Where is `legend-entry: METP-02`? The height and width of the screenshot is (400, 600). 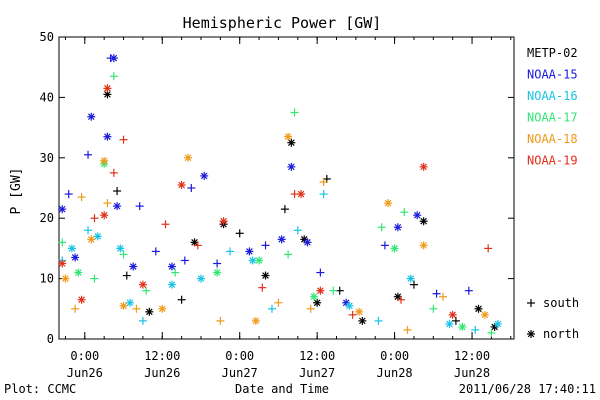 legend-entry: METP-02 is located at coordinates (552, 53).